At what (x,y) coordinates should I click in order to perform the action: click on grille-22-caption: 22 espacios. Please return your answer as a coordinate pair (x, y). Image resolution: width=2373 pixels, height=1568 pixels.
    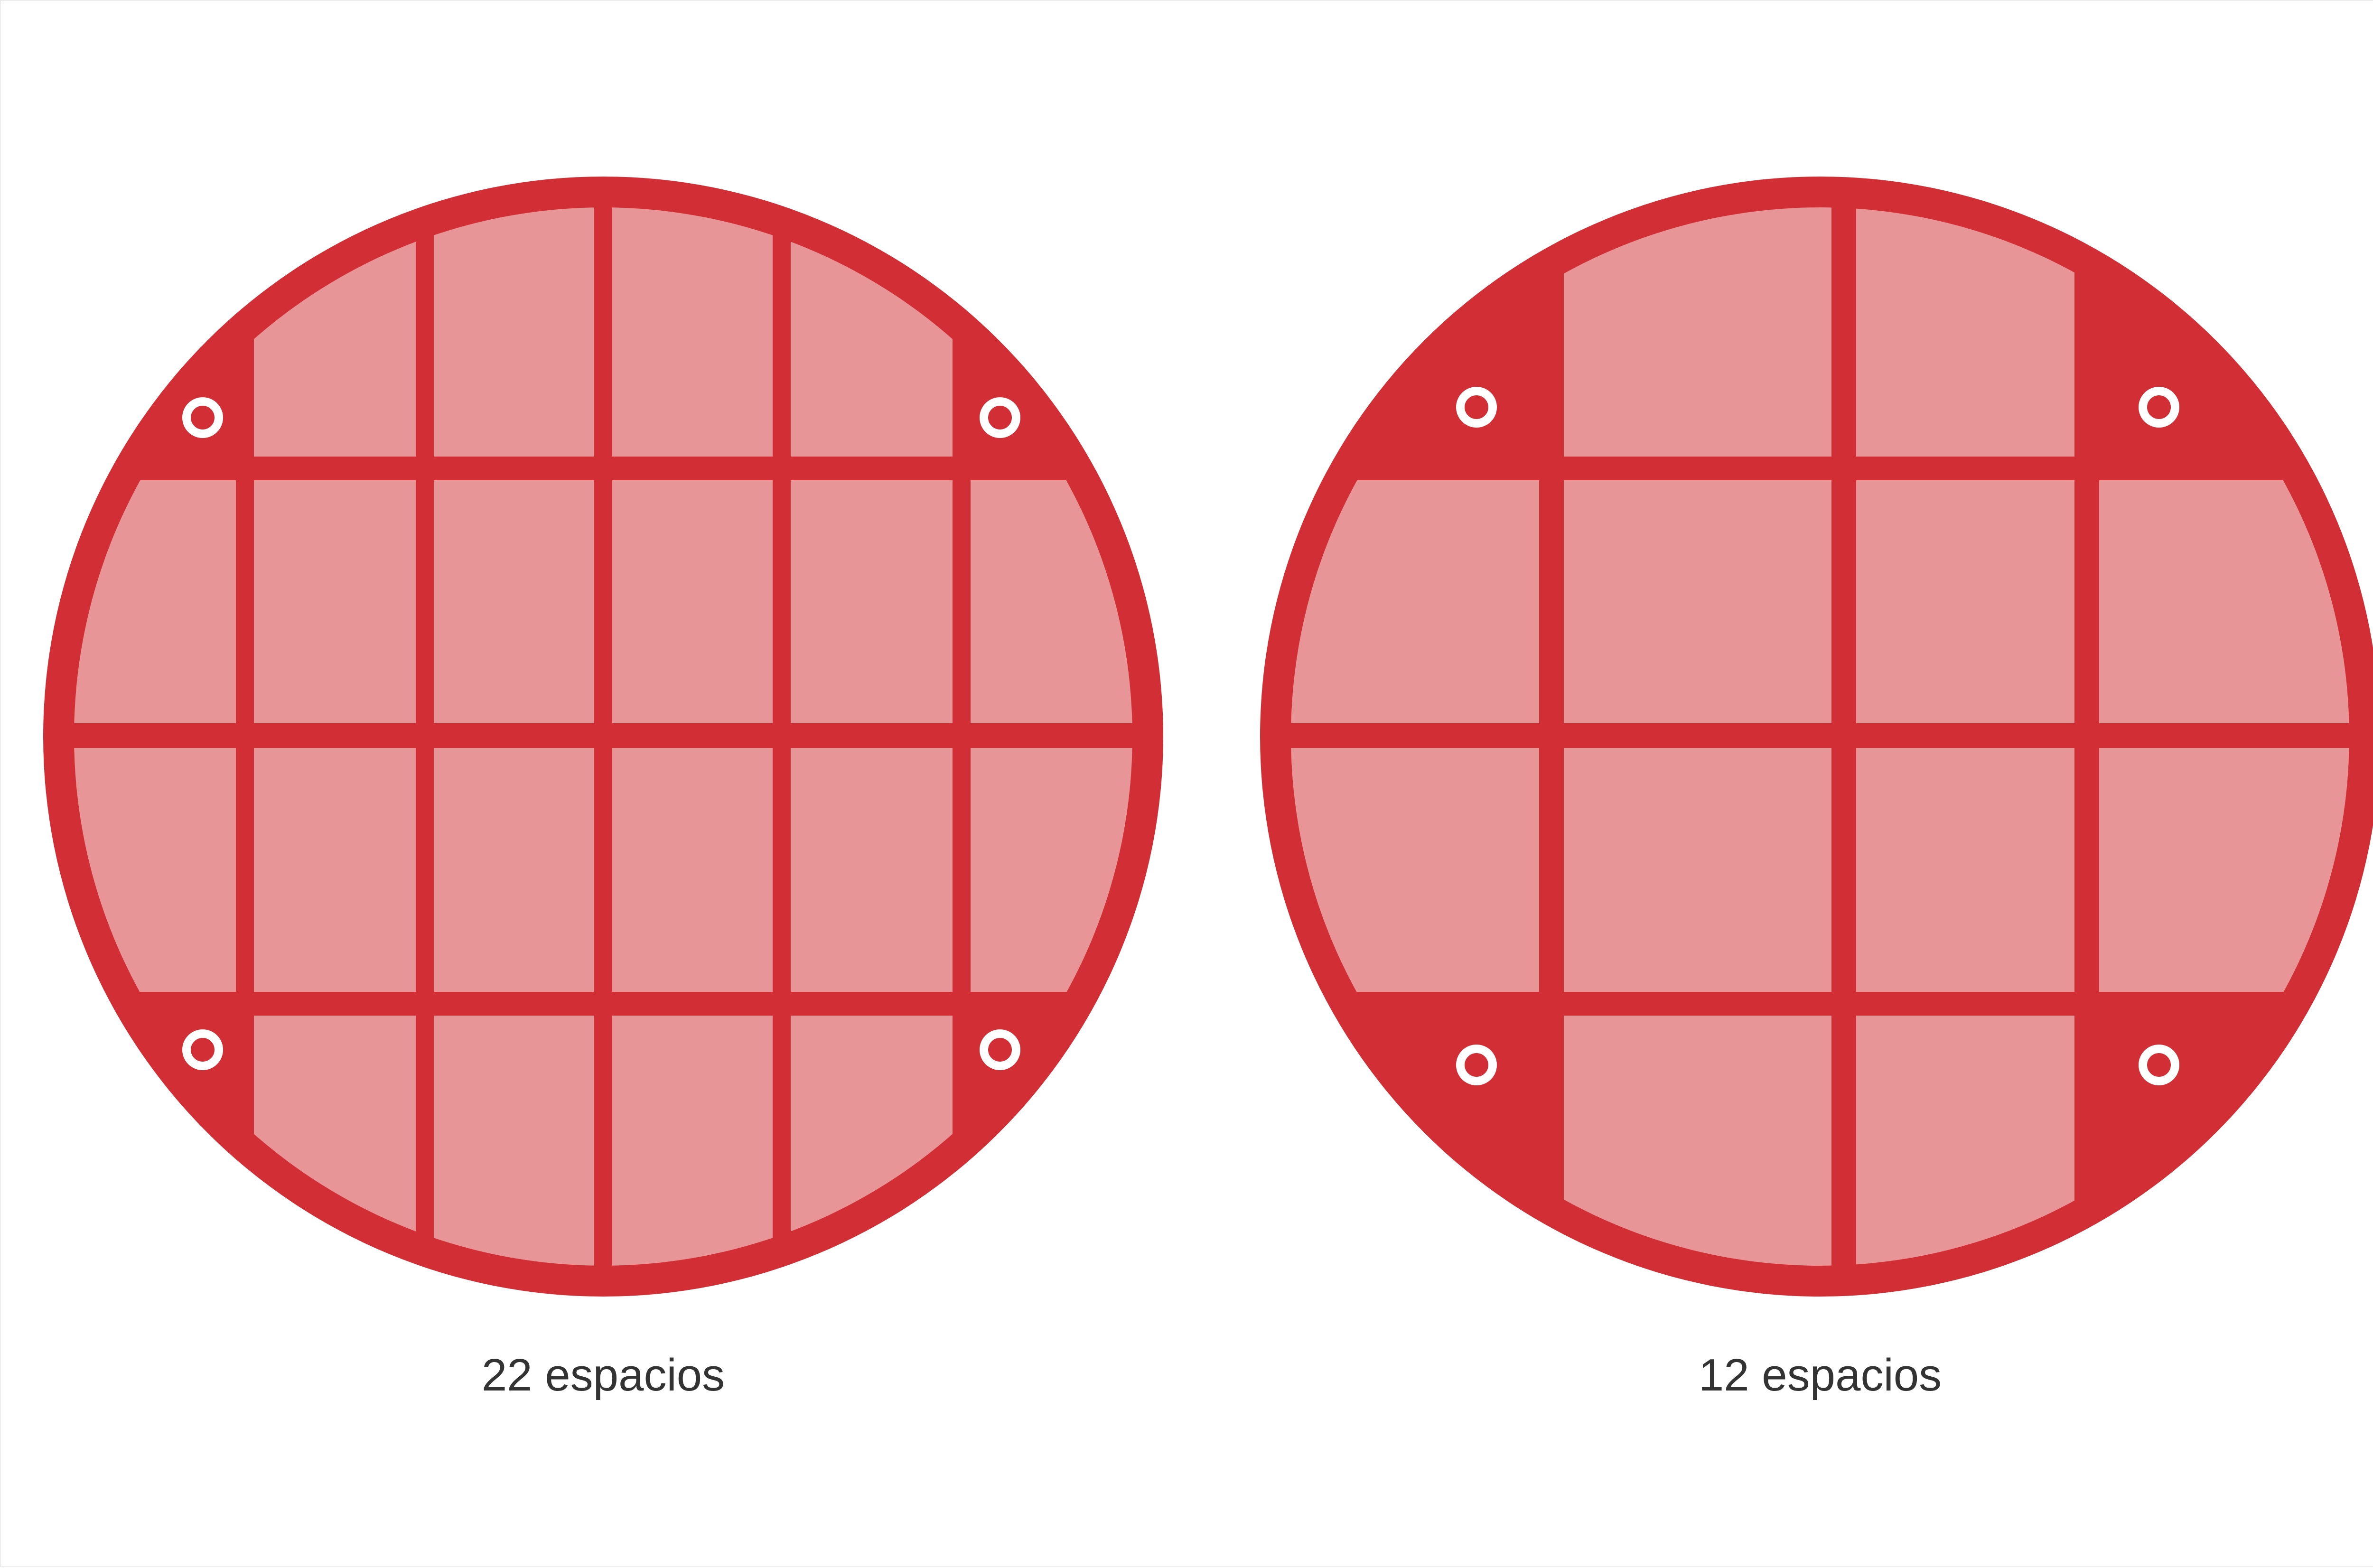
    Looking at the image, I should click on (603, 1375).